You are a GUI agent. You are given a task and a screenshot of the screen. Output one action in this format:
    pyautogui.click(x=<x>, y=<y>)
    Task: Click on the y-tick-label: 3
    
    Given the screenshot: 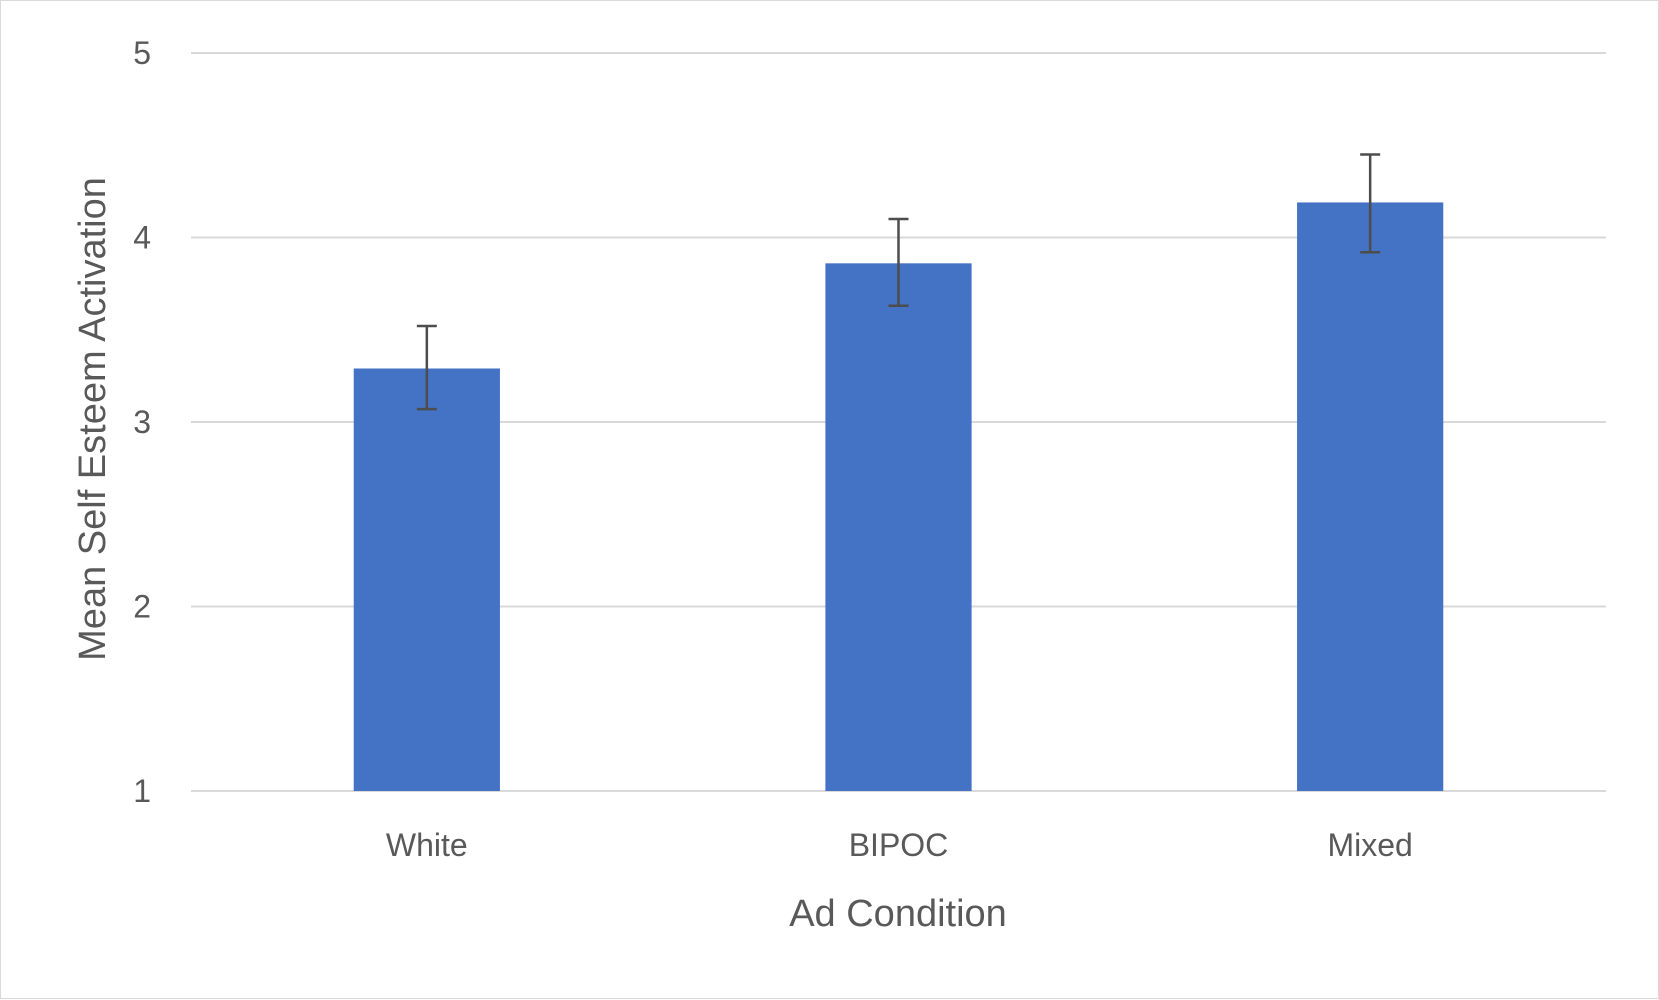 What is the action you would take?
    pyautogui.click(x=142, y=422)
    